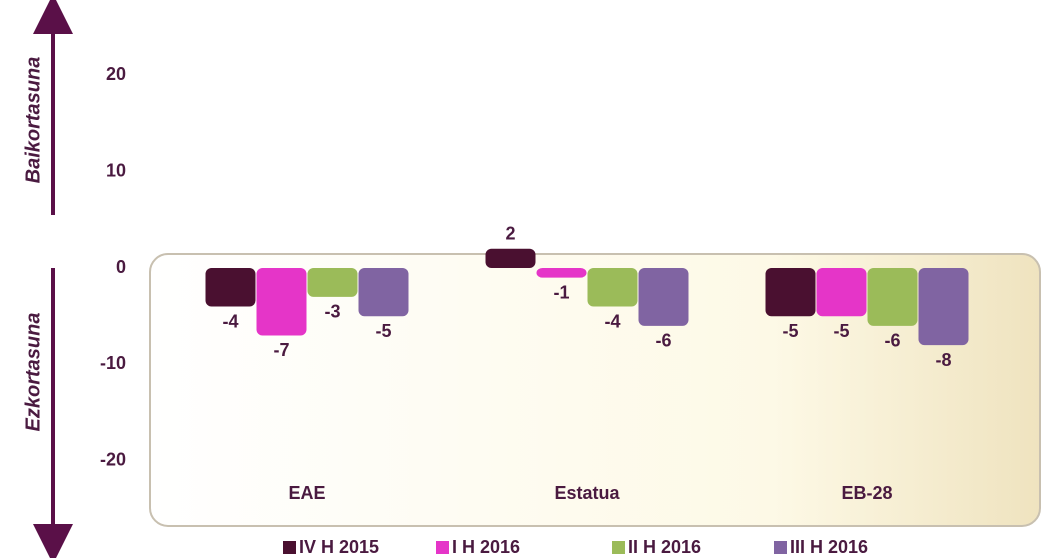 The image size is (1044, 558). What do you see at coordinates (561, 292) in the screenshot?
I see `data-label: -1` at bounding box center [561, 292].